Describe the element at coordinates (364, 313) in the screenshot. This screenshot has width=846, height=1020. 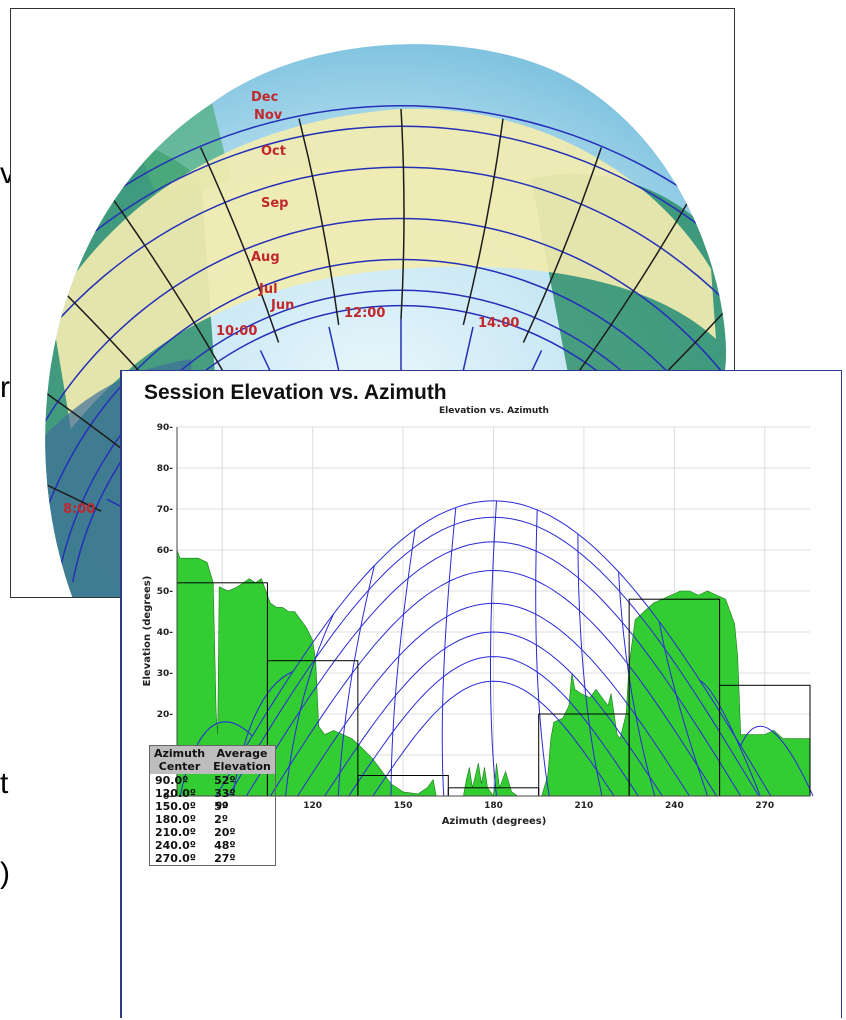
I see `photo-time-label: 12:00` at that location.